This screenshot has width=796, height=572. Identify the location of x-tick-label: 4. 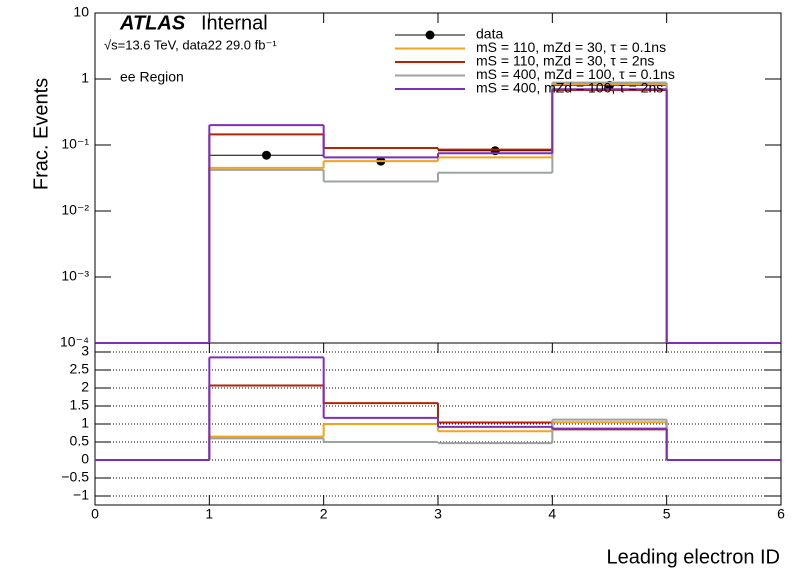
(552, 514).